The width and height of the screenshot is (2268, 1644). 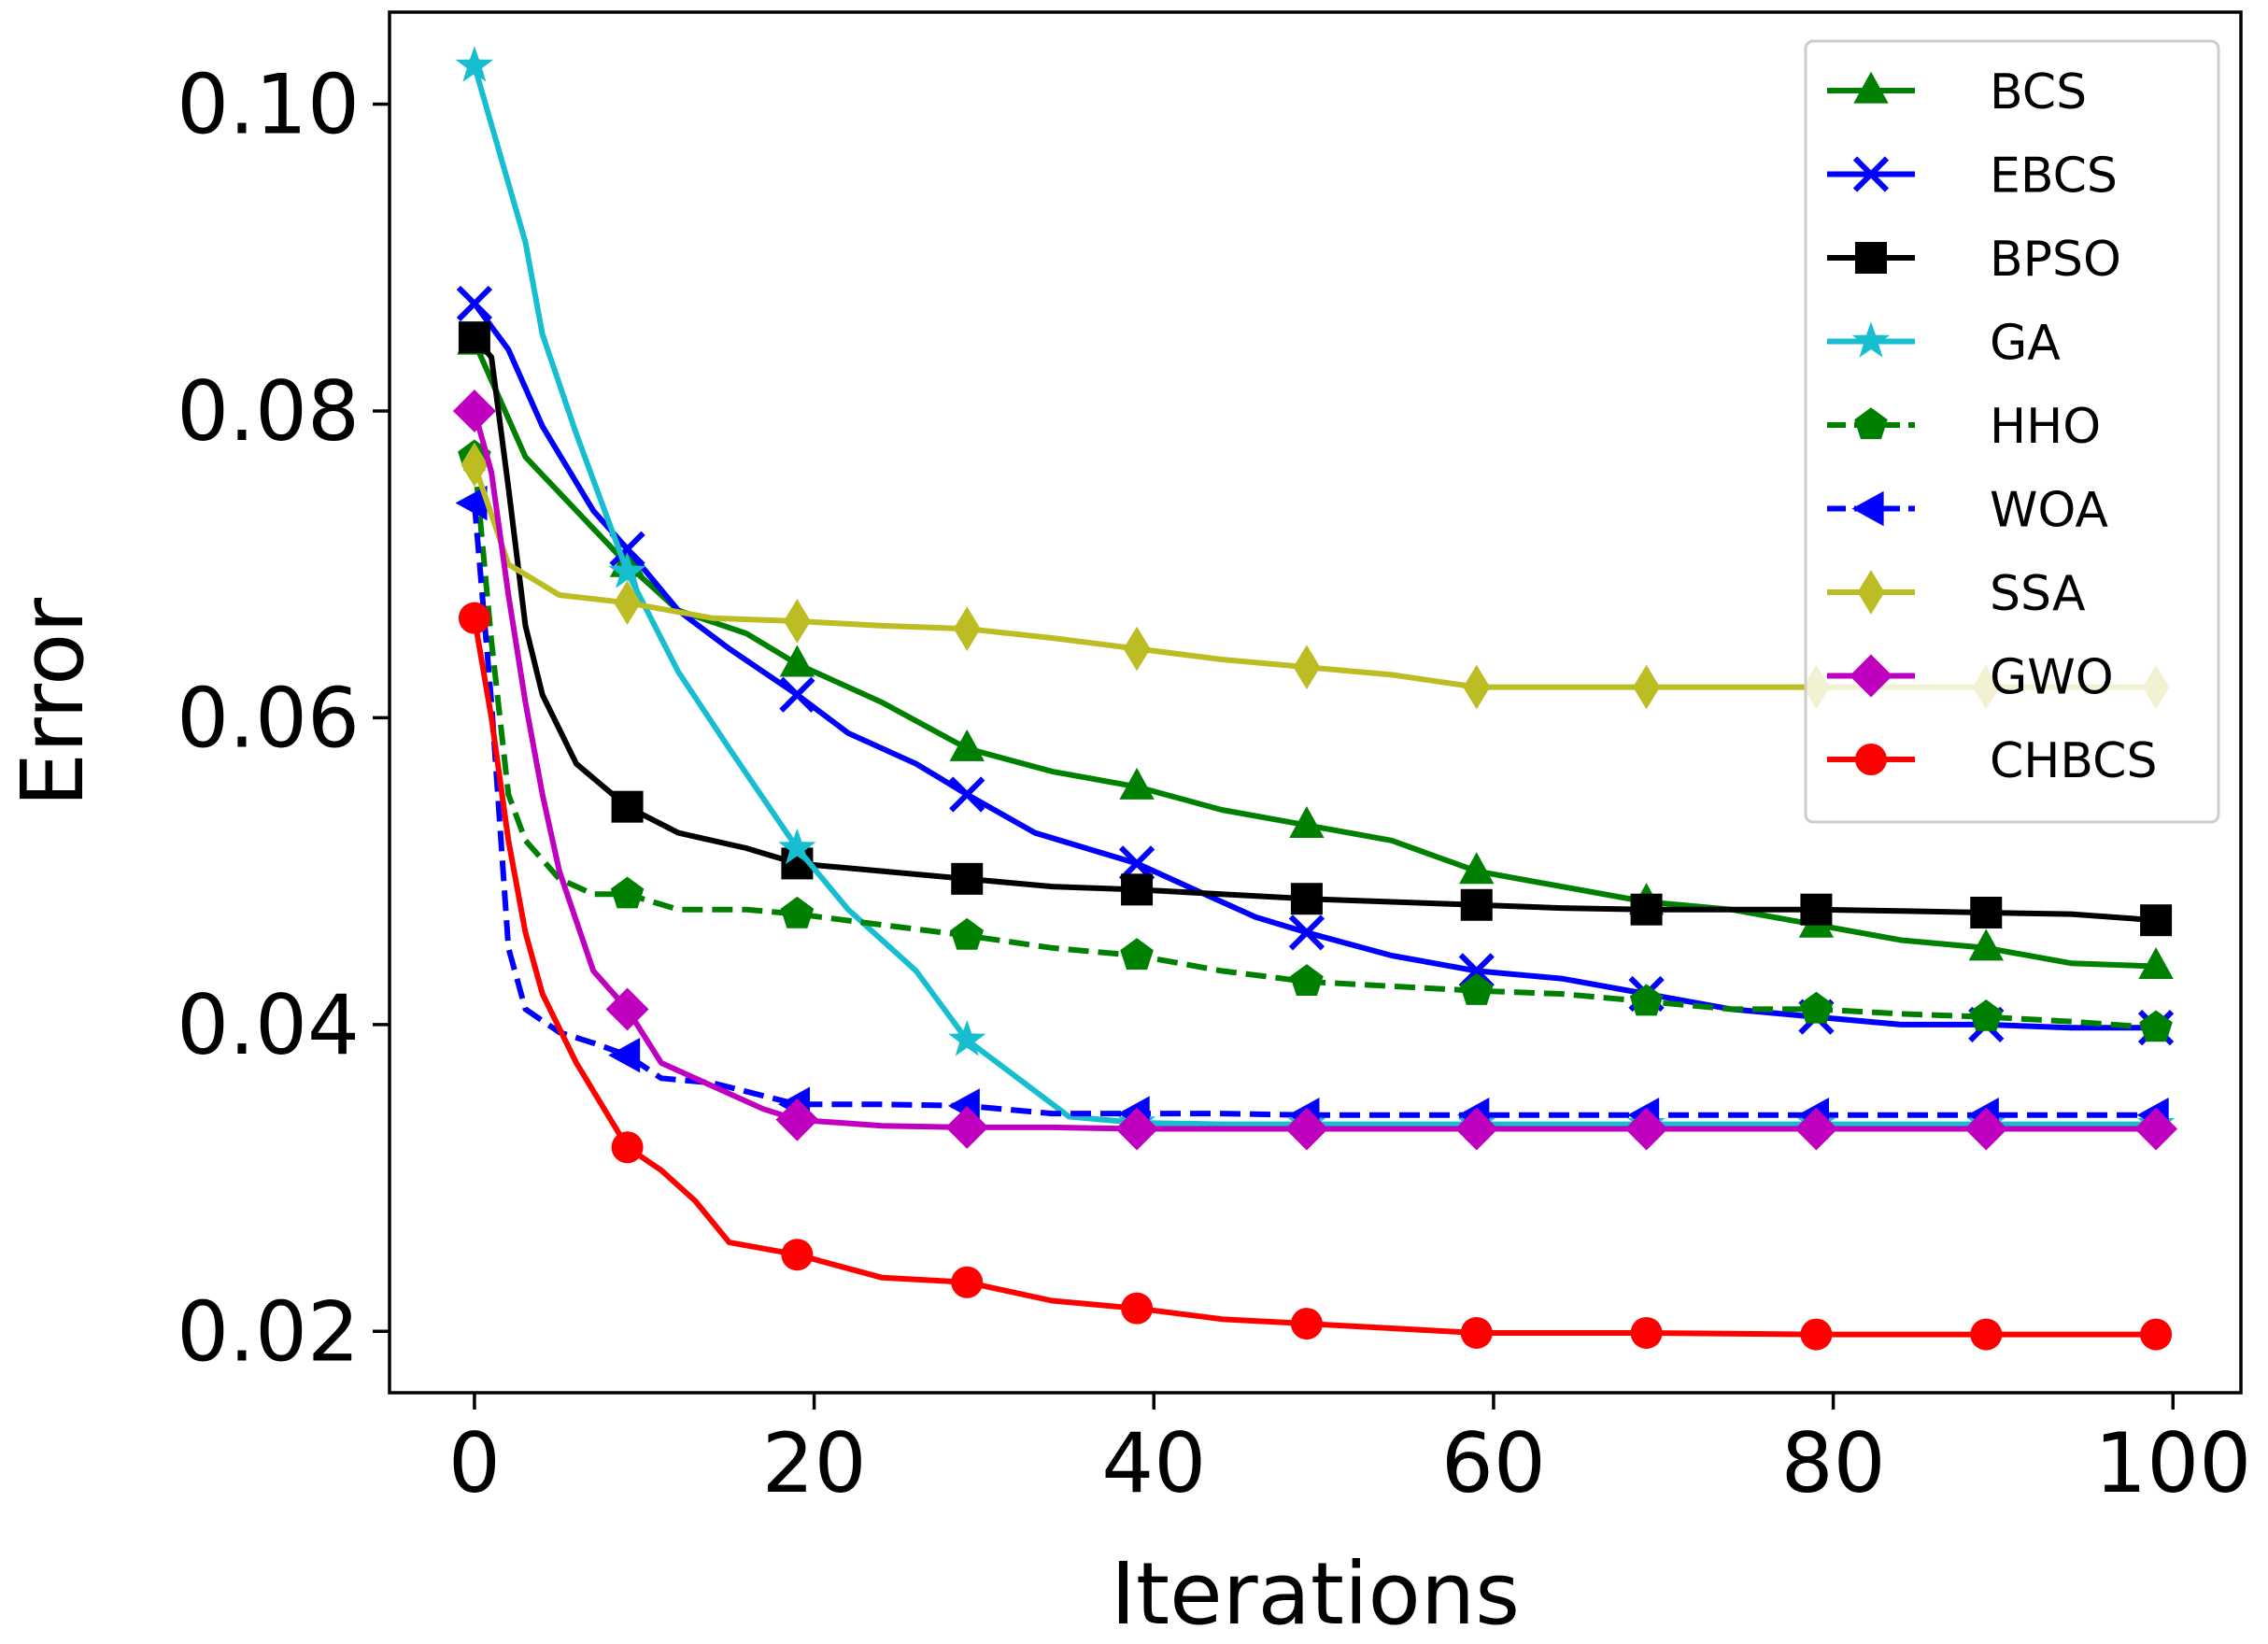 What do you see at coordinates (2038, 92) in the screenshot?
I see `legend-label-bcs: BCS` at bounding box center [2038, 92].